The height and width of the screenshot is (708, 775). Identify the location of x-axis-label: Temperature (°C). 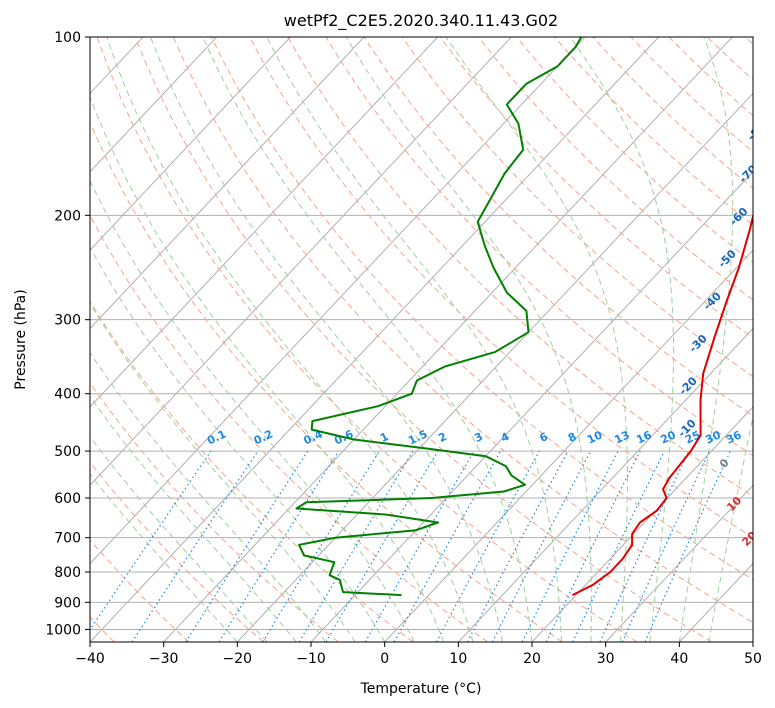
(421, 689).